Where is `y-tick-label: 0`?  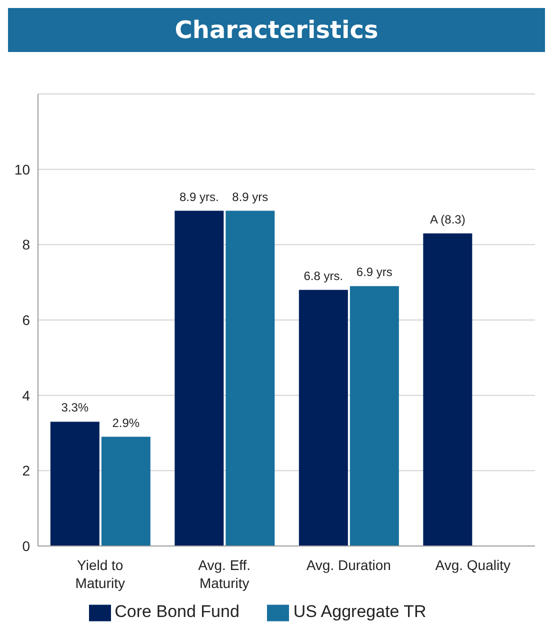 y-tick-label: 0 is located at coordinates (26, 546).